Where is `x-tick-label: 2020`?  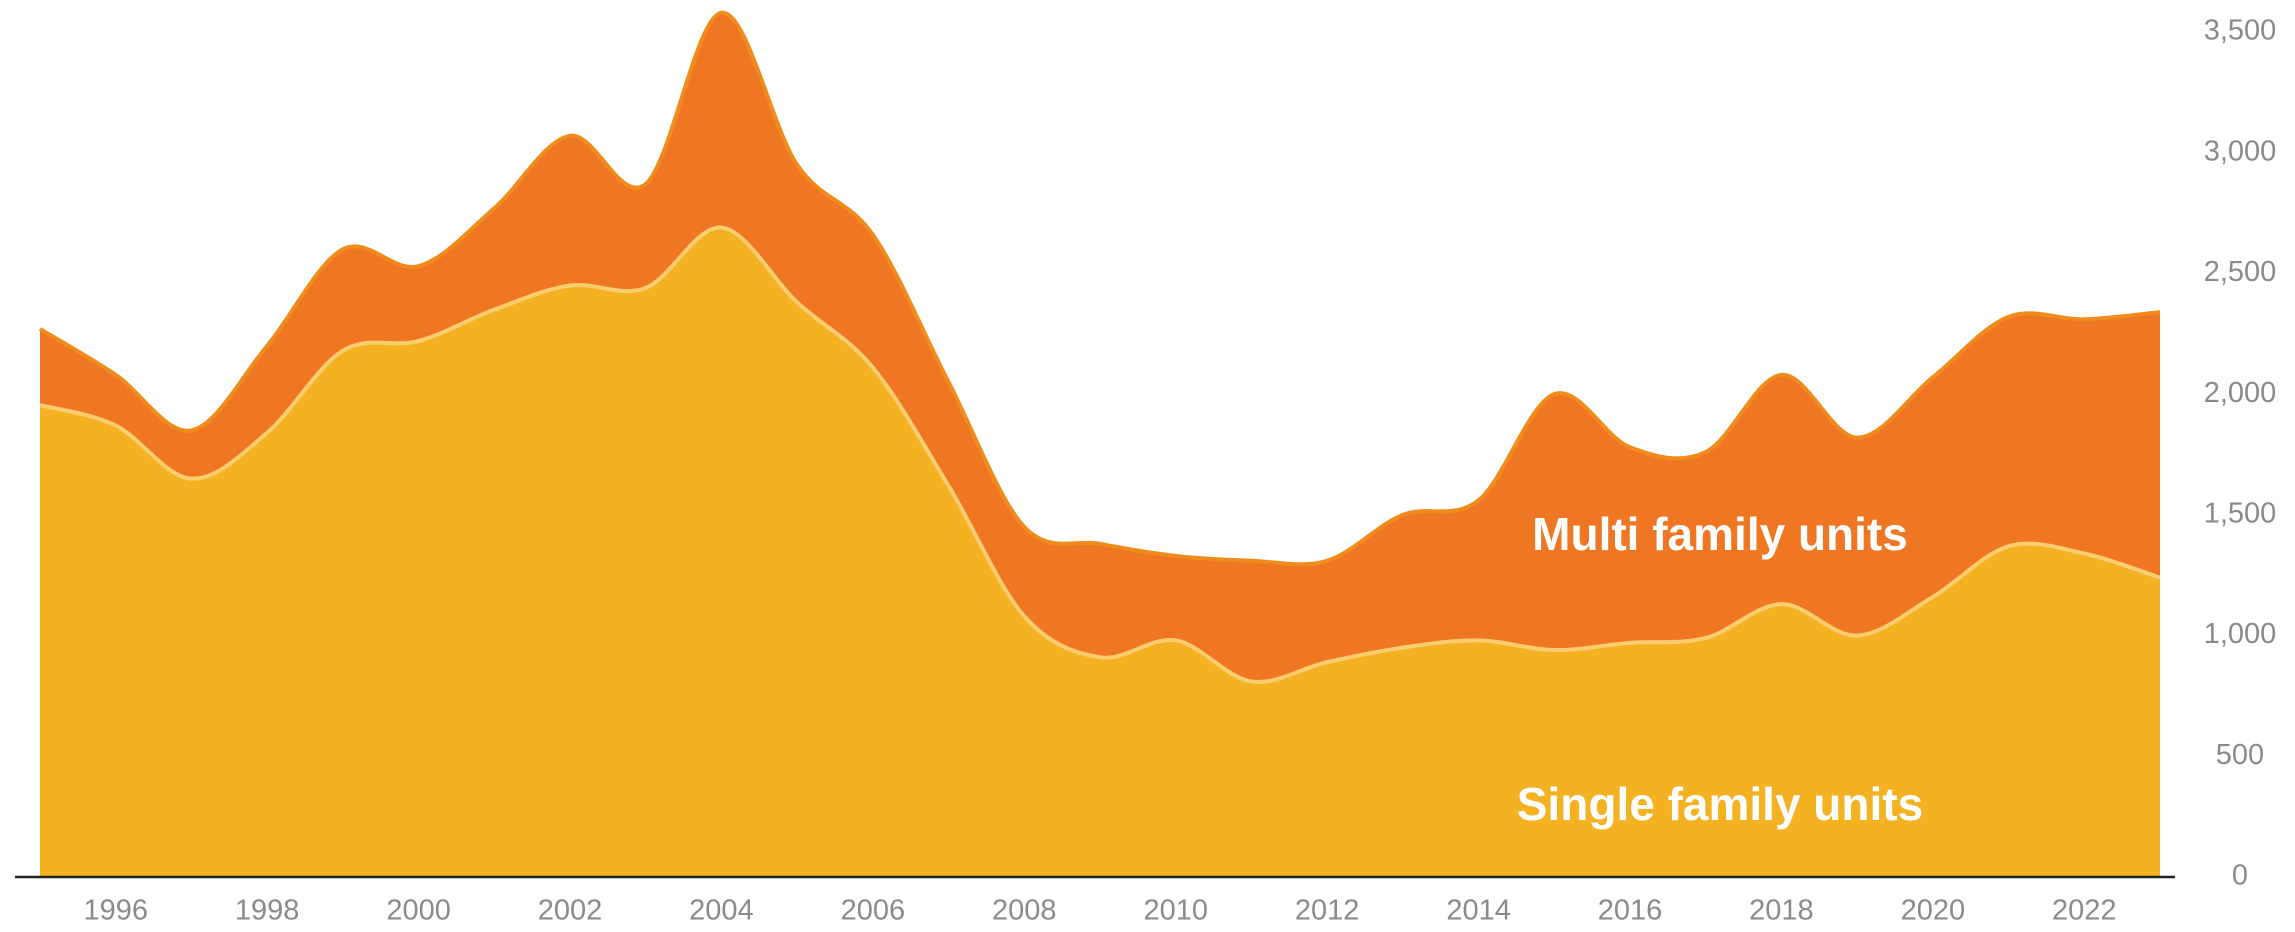 x-tick-label: 2020 is located at coordinates (1933, 911).